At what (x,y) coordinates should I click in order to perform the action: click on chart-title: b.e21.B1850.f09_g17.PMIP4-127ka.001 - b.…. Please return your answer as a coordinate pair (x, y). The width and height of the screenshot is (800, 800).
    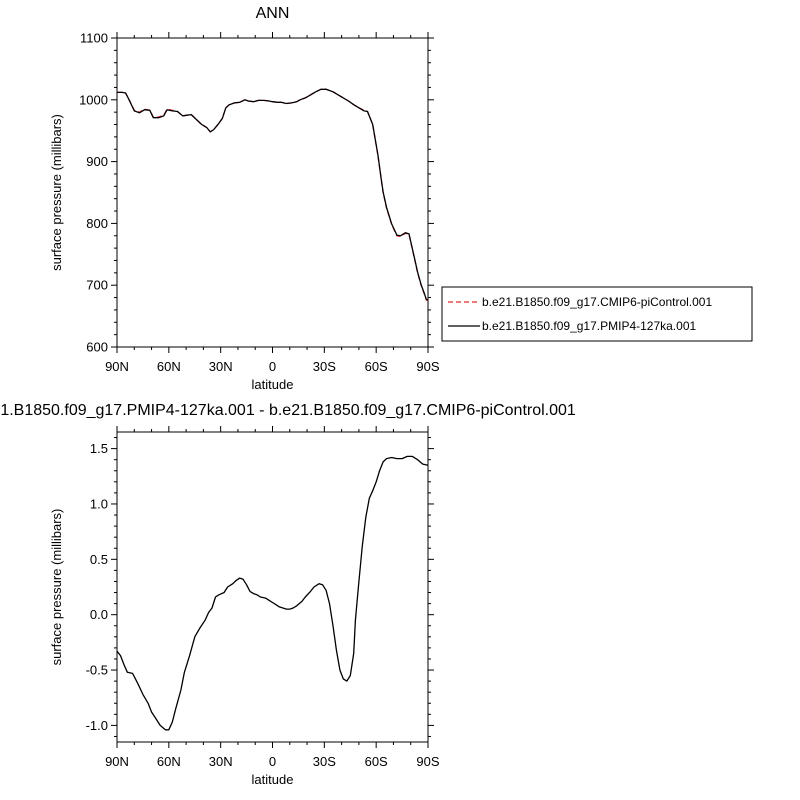
    Looking at the image, I should click on (288, 410).